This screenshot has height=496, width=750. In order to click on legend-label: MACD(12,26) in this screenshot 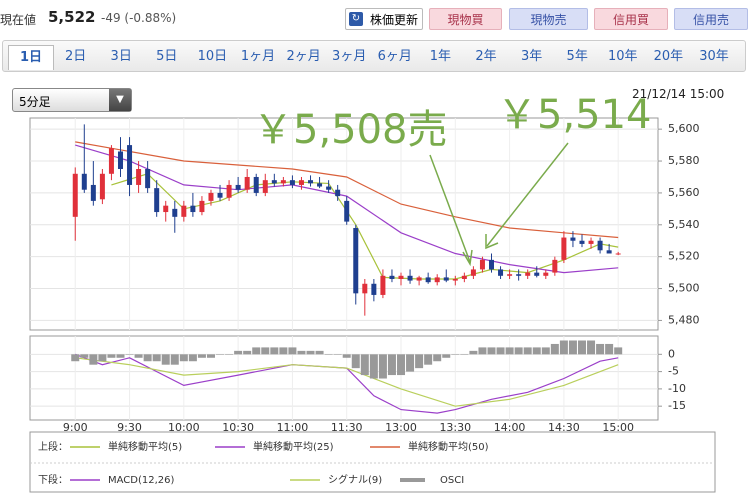, I will do `click(141, 480)`.